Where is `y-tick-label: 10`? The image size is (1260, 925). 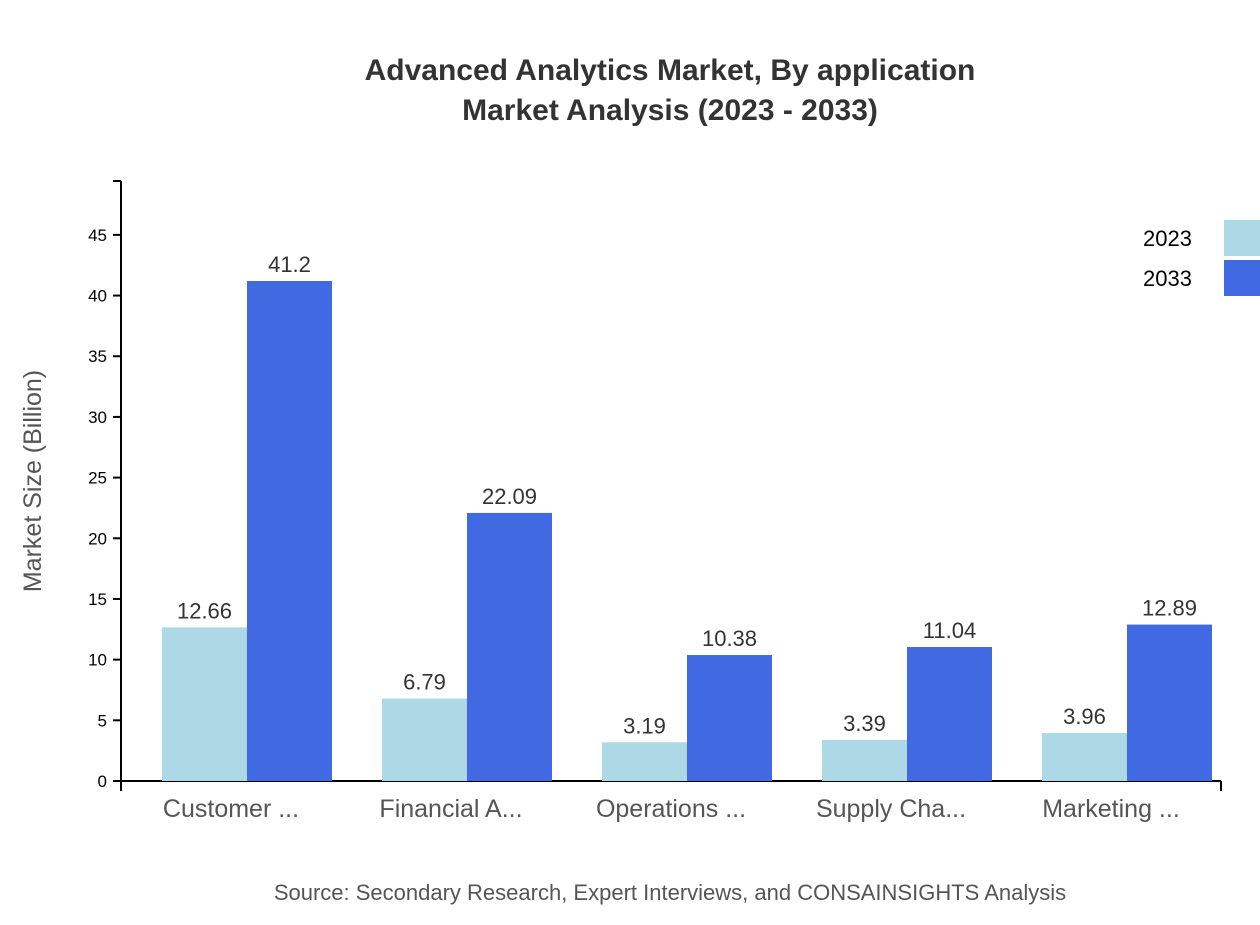 y-tick-label: 10 is located at coordinates (97, 660).